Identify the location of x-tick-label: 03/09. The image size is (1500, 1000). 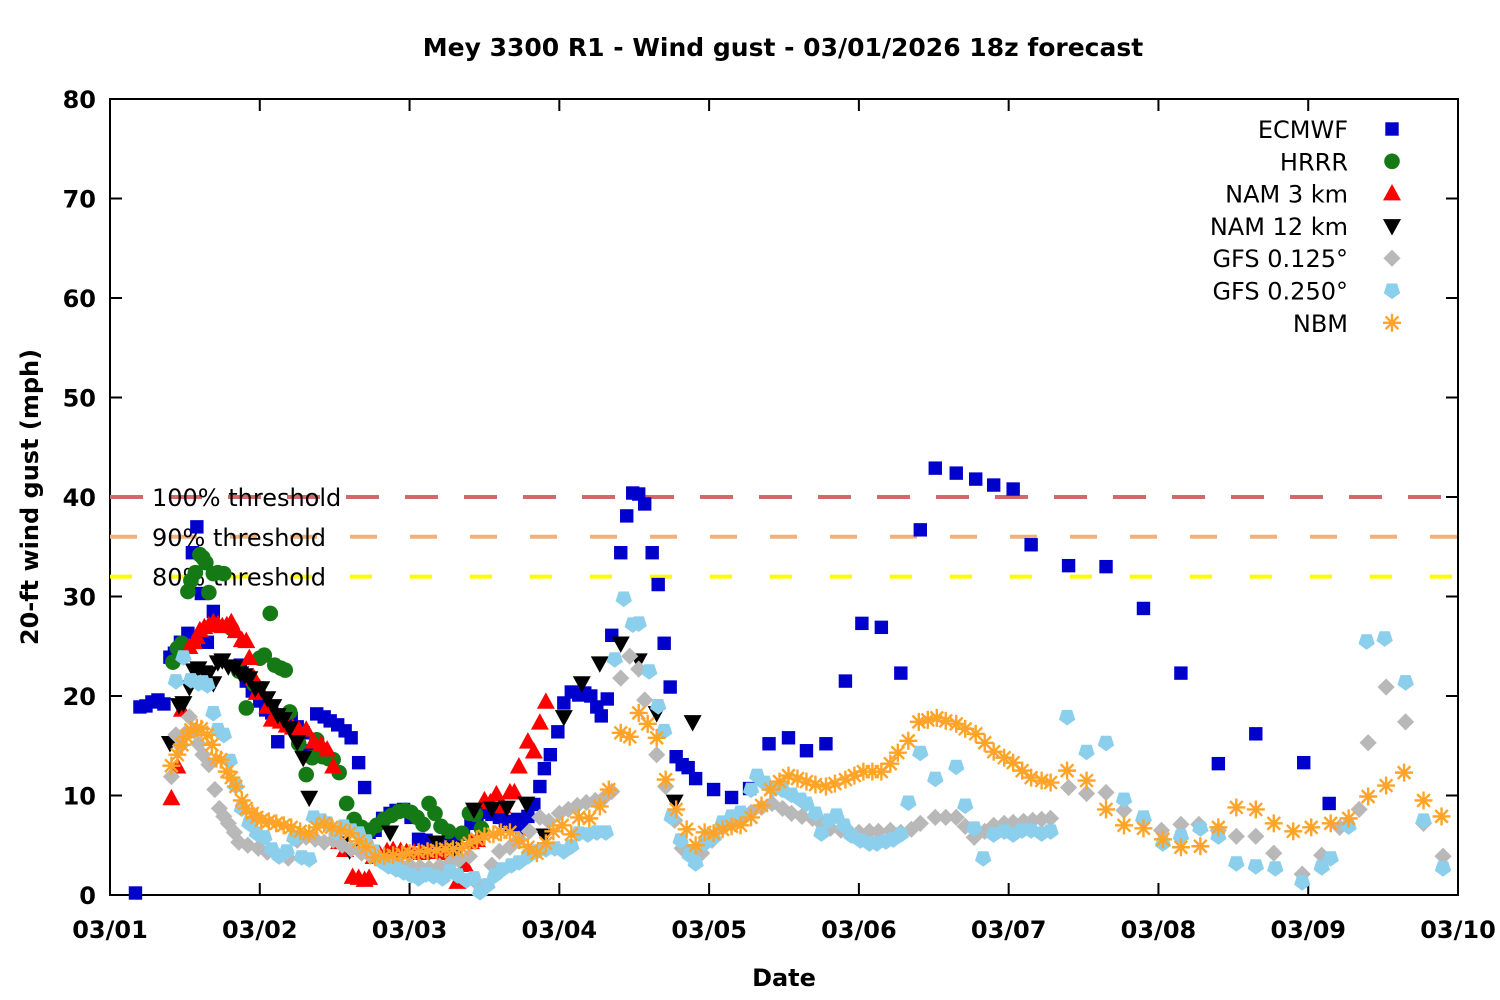
(1308, 930).